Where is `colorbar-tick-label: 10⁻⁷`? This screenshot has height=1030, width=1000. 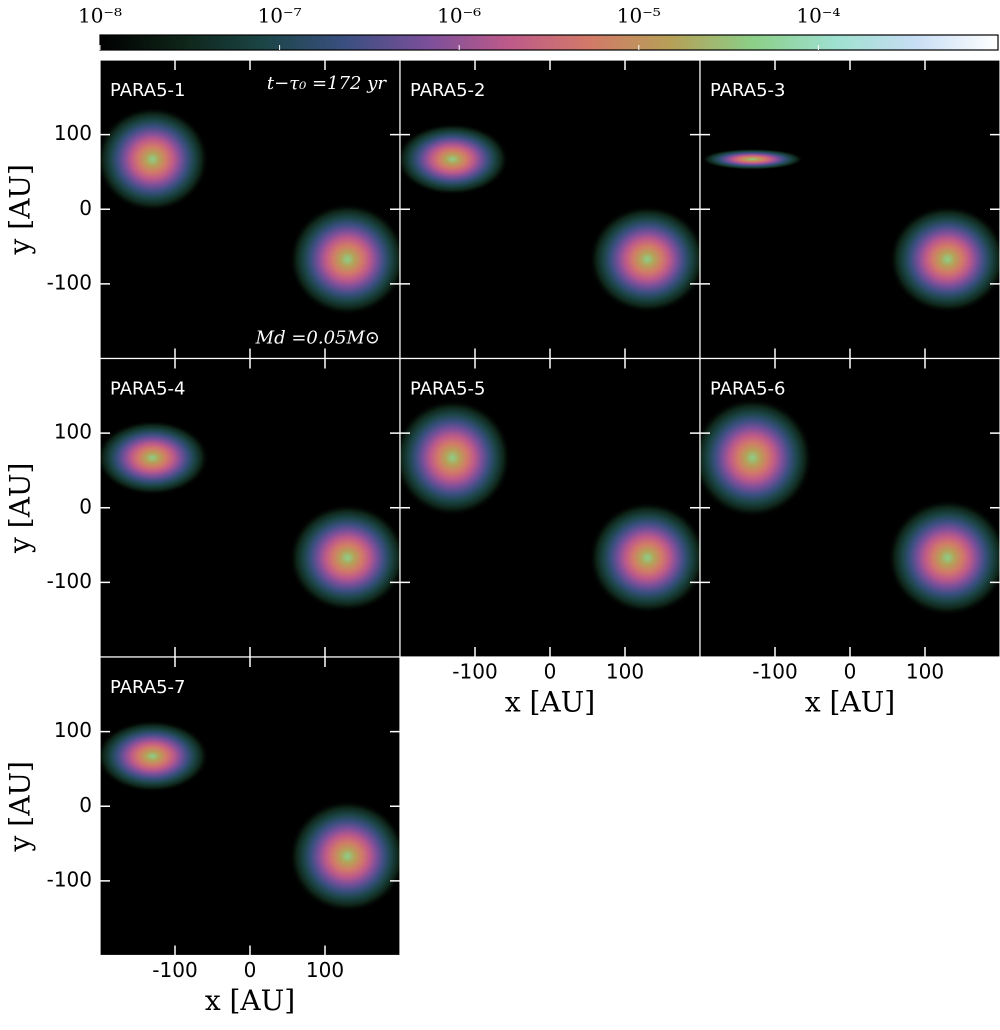 colorbar-tick-label: 10⁻⁷ is located at coordinates (280, 16).